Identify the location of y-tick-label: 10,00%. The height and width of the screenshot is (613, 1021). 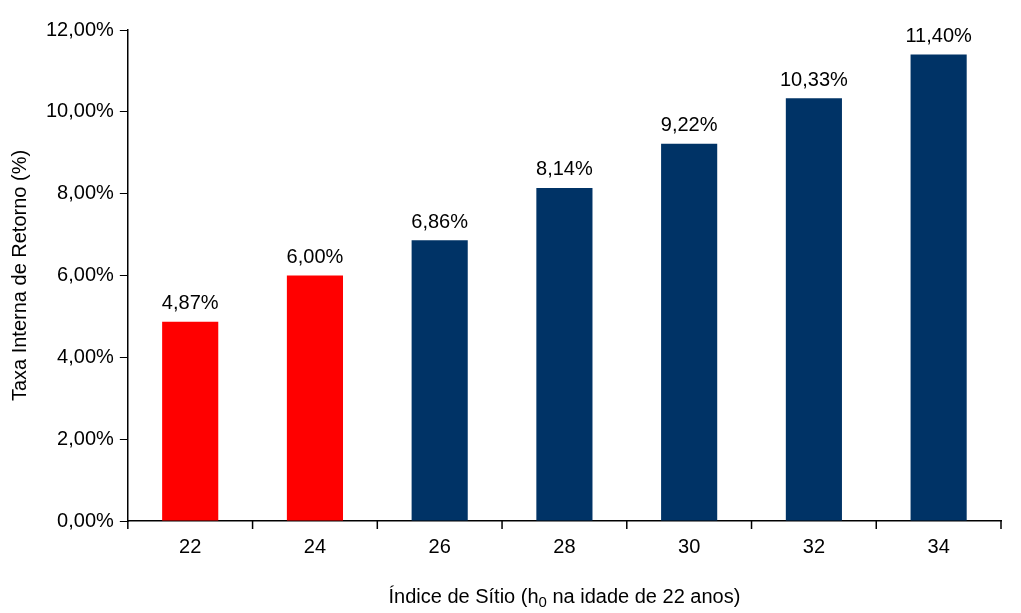
(80, 110).